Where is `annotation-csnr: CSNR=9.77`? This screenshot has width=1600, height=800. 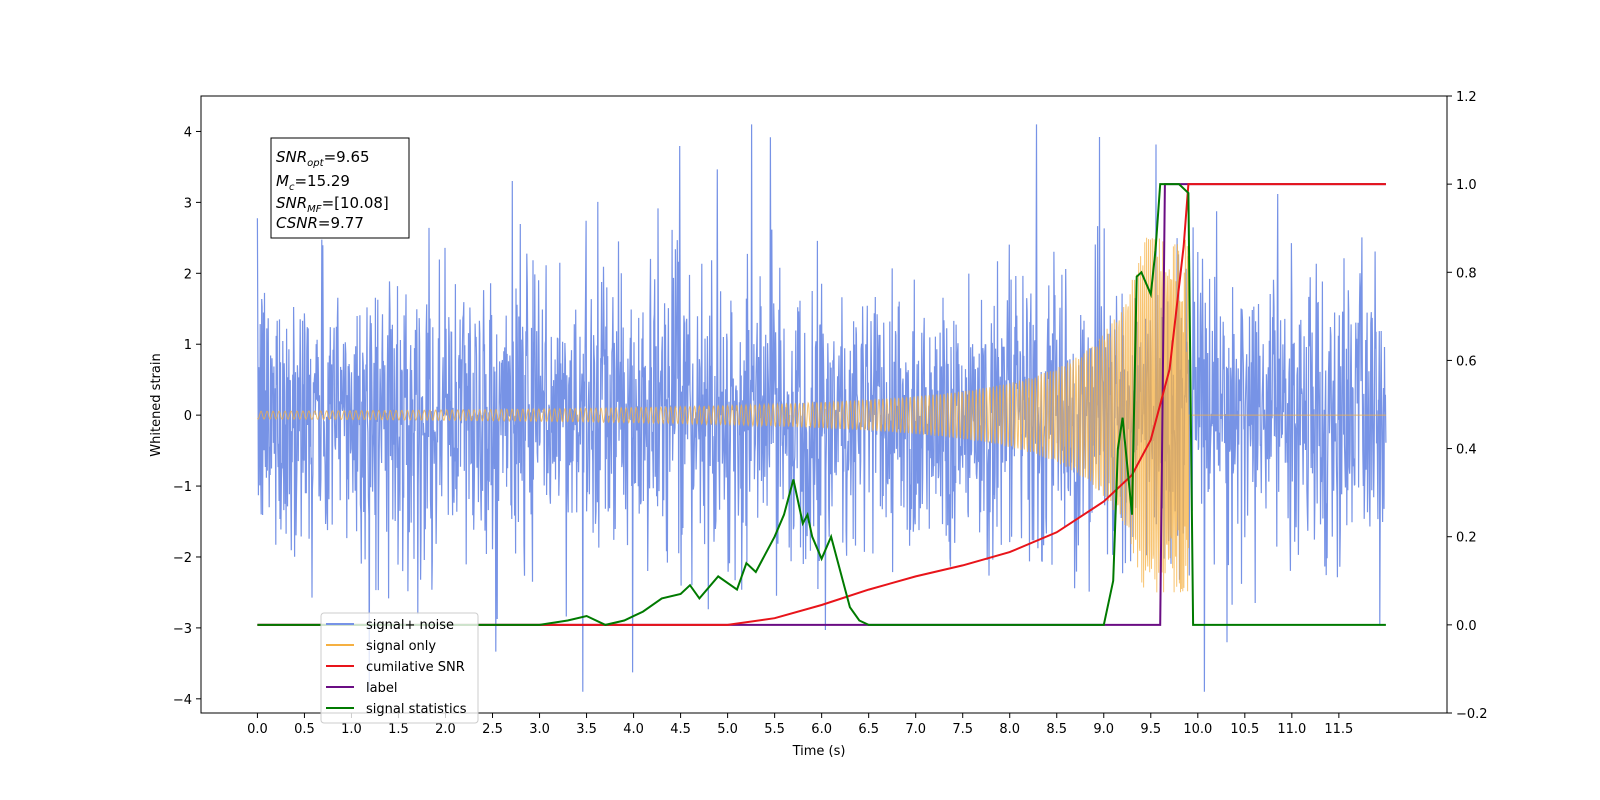 annotation-csnr: CSNR=9.77 is located at coordinates (320, 223).